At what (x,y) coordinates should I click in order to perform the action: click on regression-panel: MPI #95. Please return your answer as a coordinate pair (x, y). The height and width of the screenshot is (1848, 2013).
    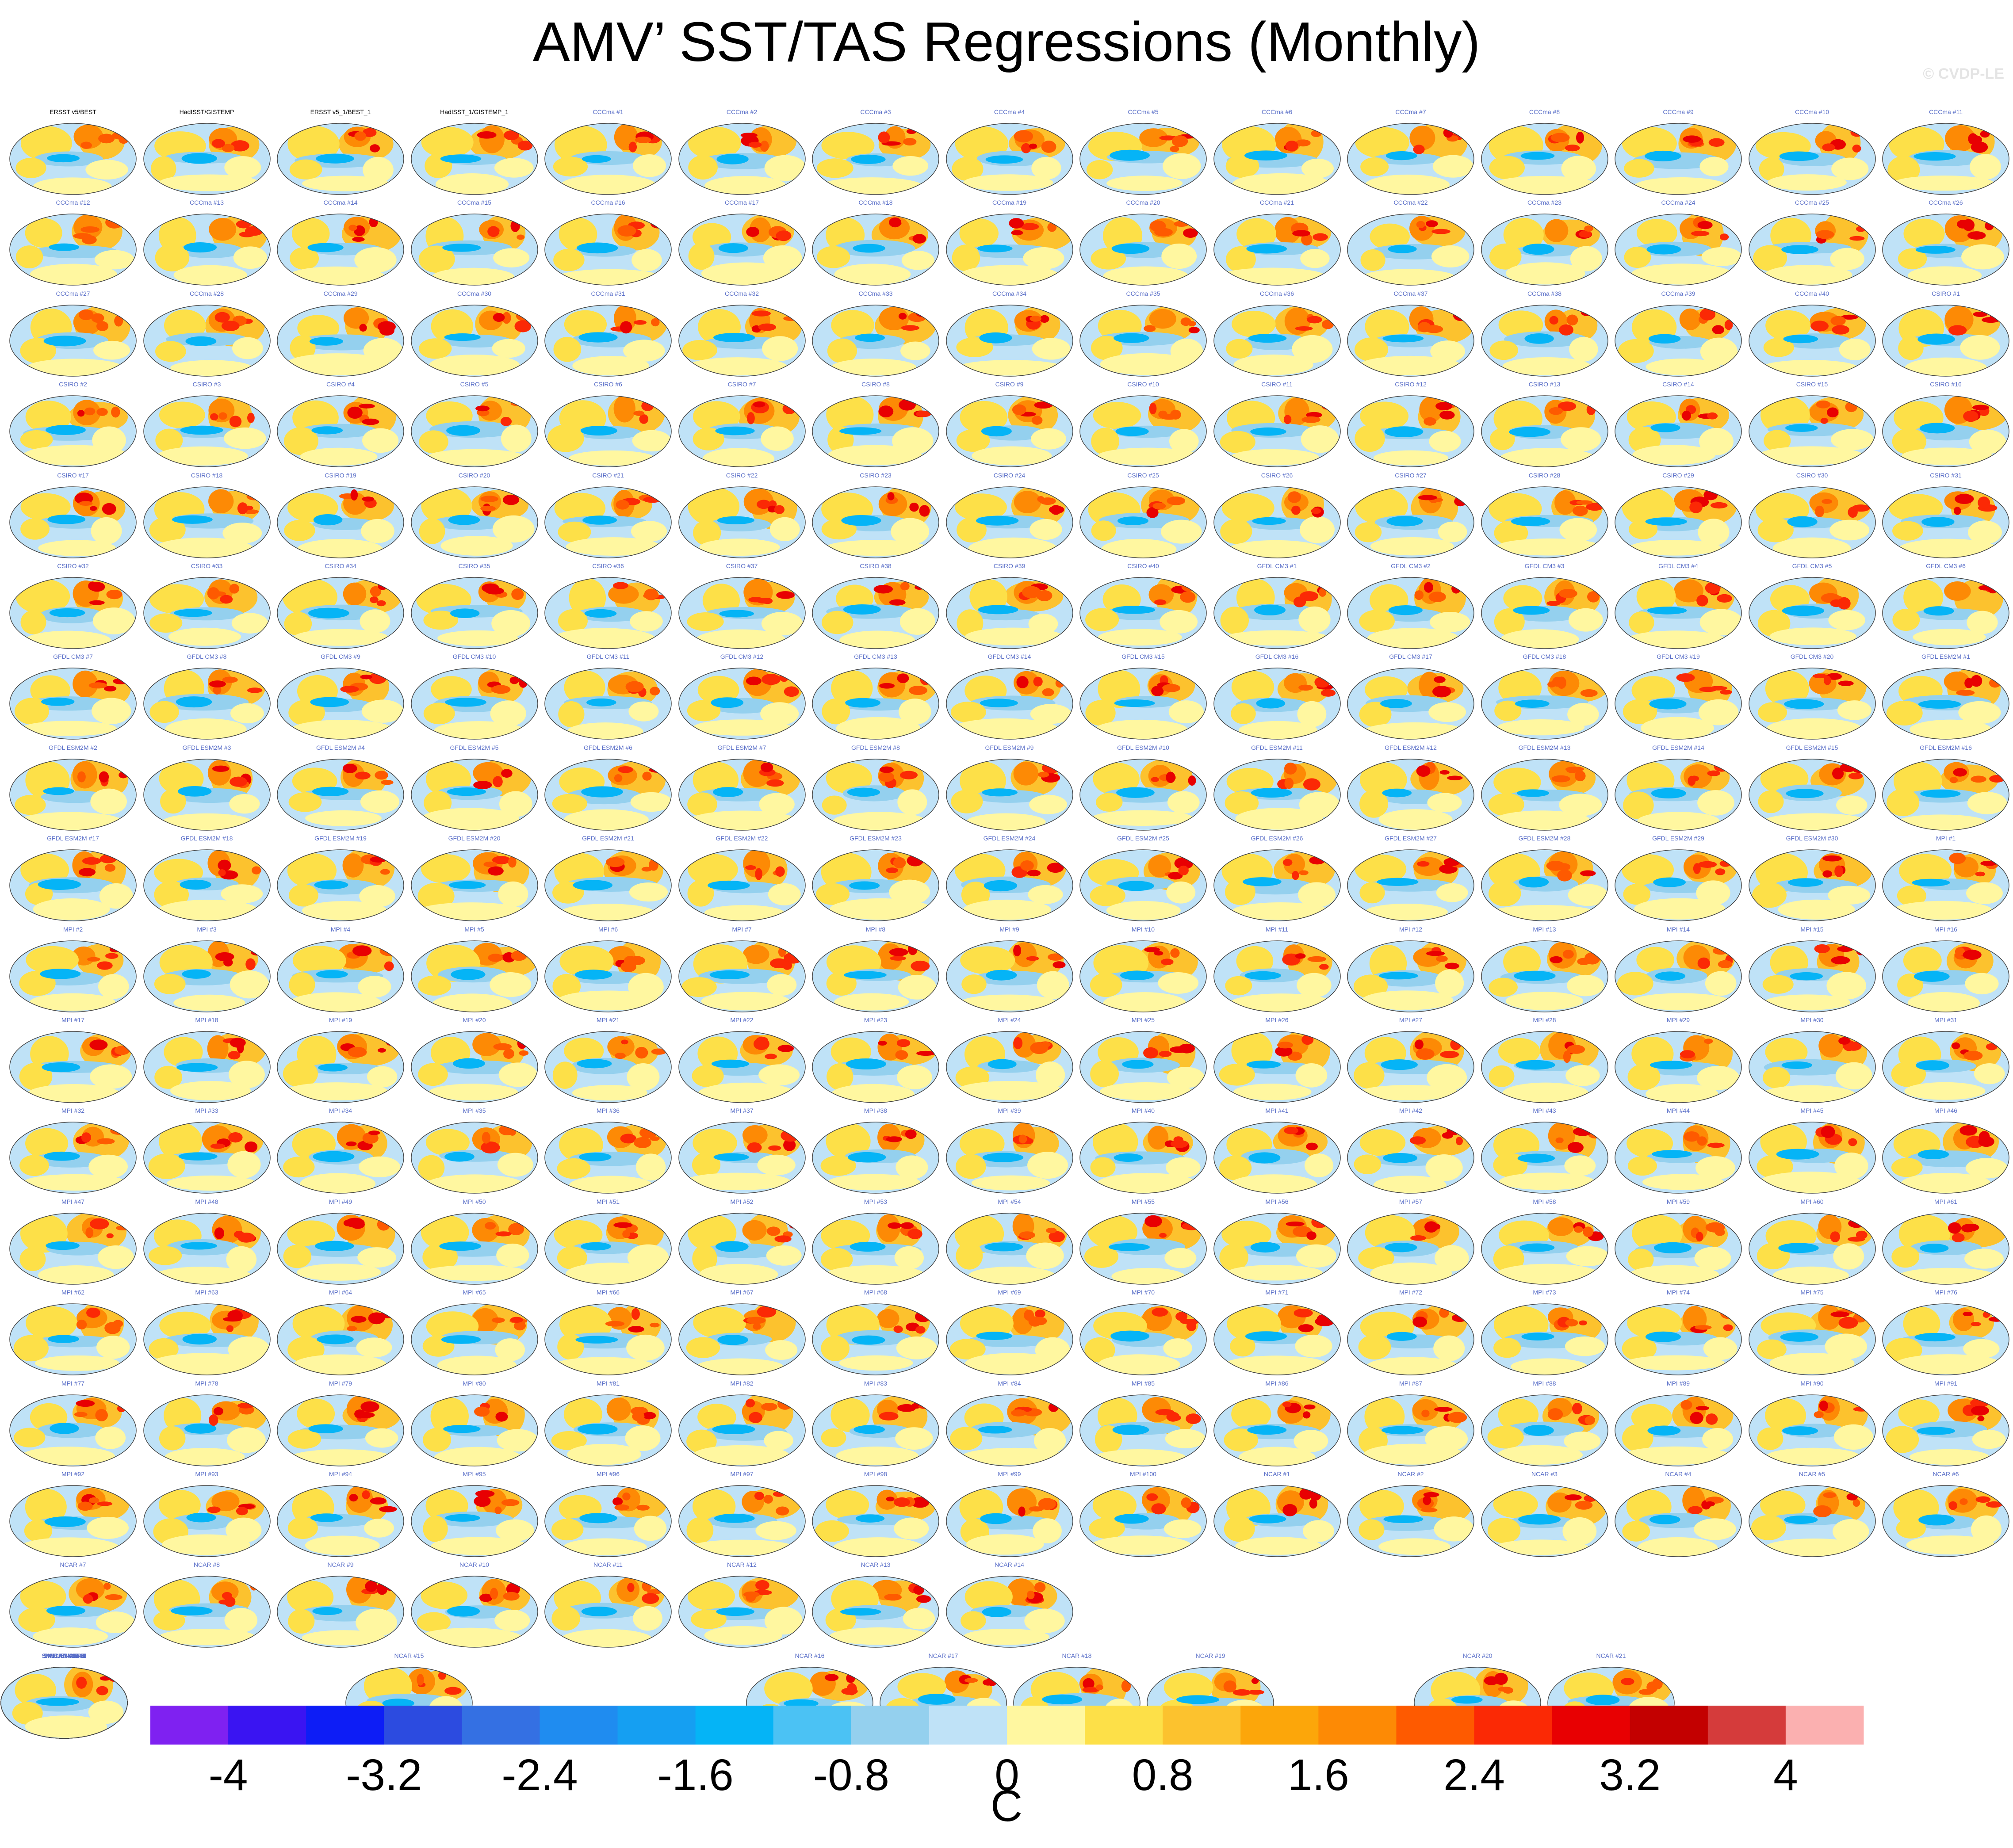
    Looking at the image, I should click on (474, 1514).